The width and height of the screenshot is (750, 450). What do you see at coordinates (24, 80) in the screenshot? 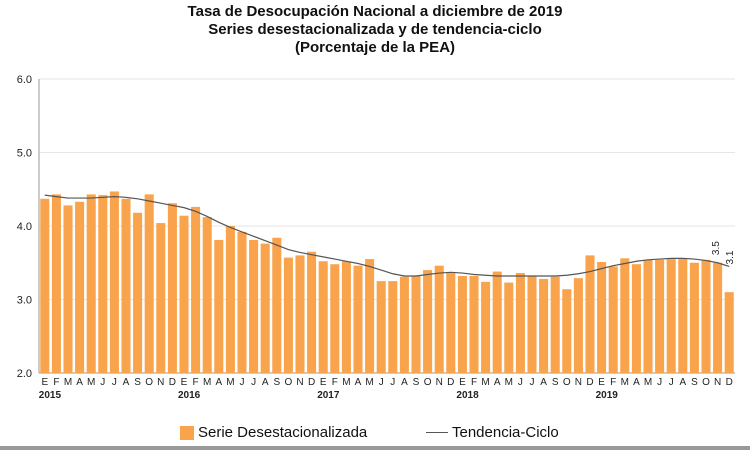
I see `y-tick-label: 6.0` at bounding box center [24, 80].